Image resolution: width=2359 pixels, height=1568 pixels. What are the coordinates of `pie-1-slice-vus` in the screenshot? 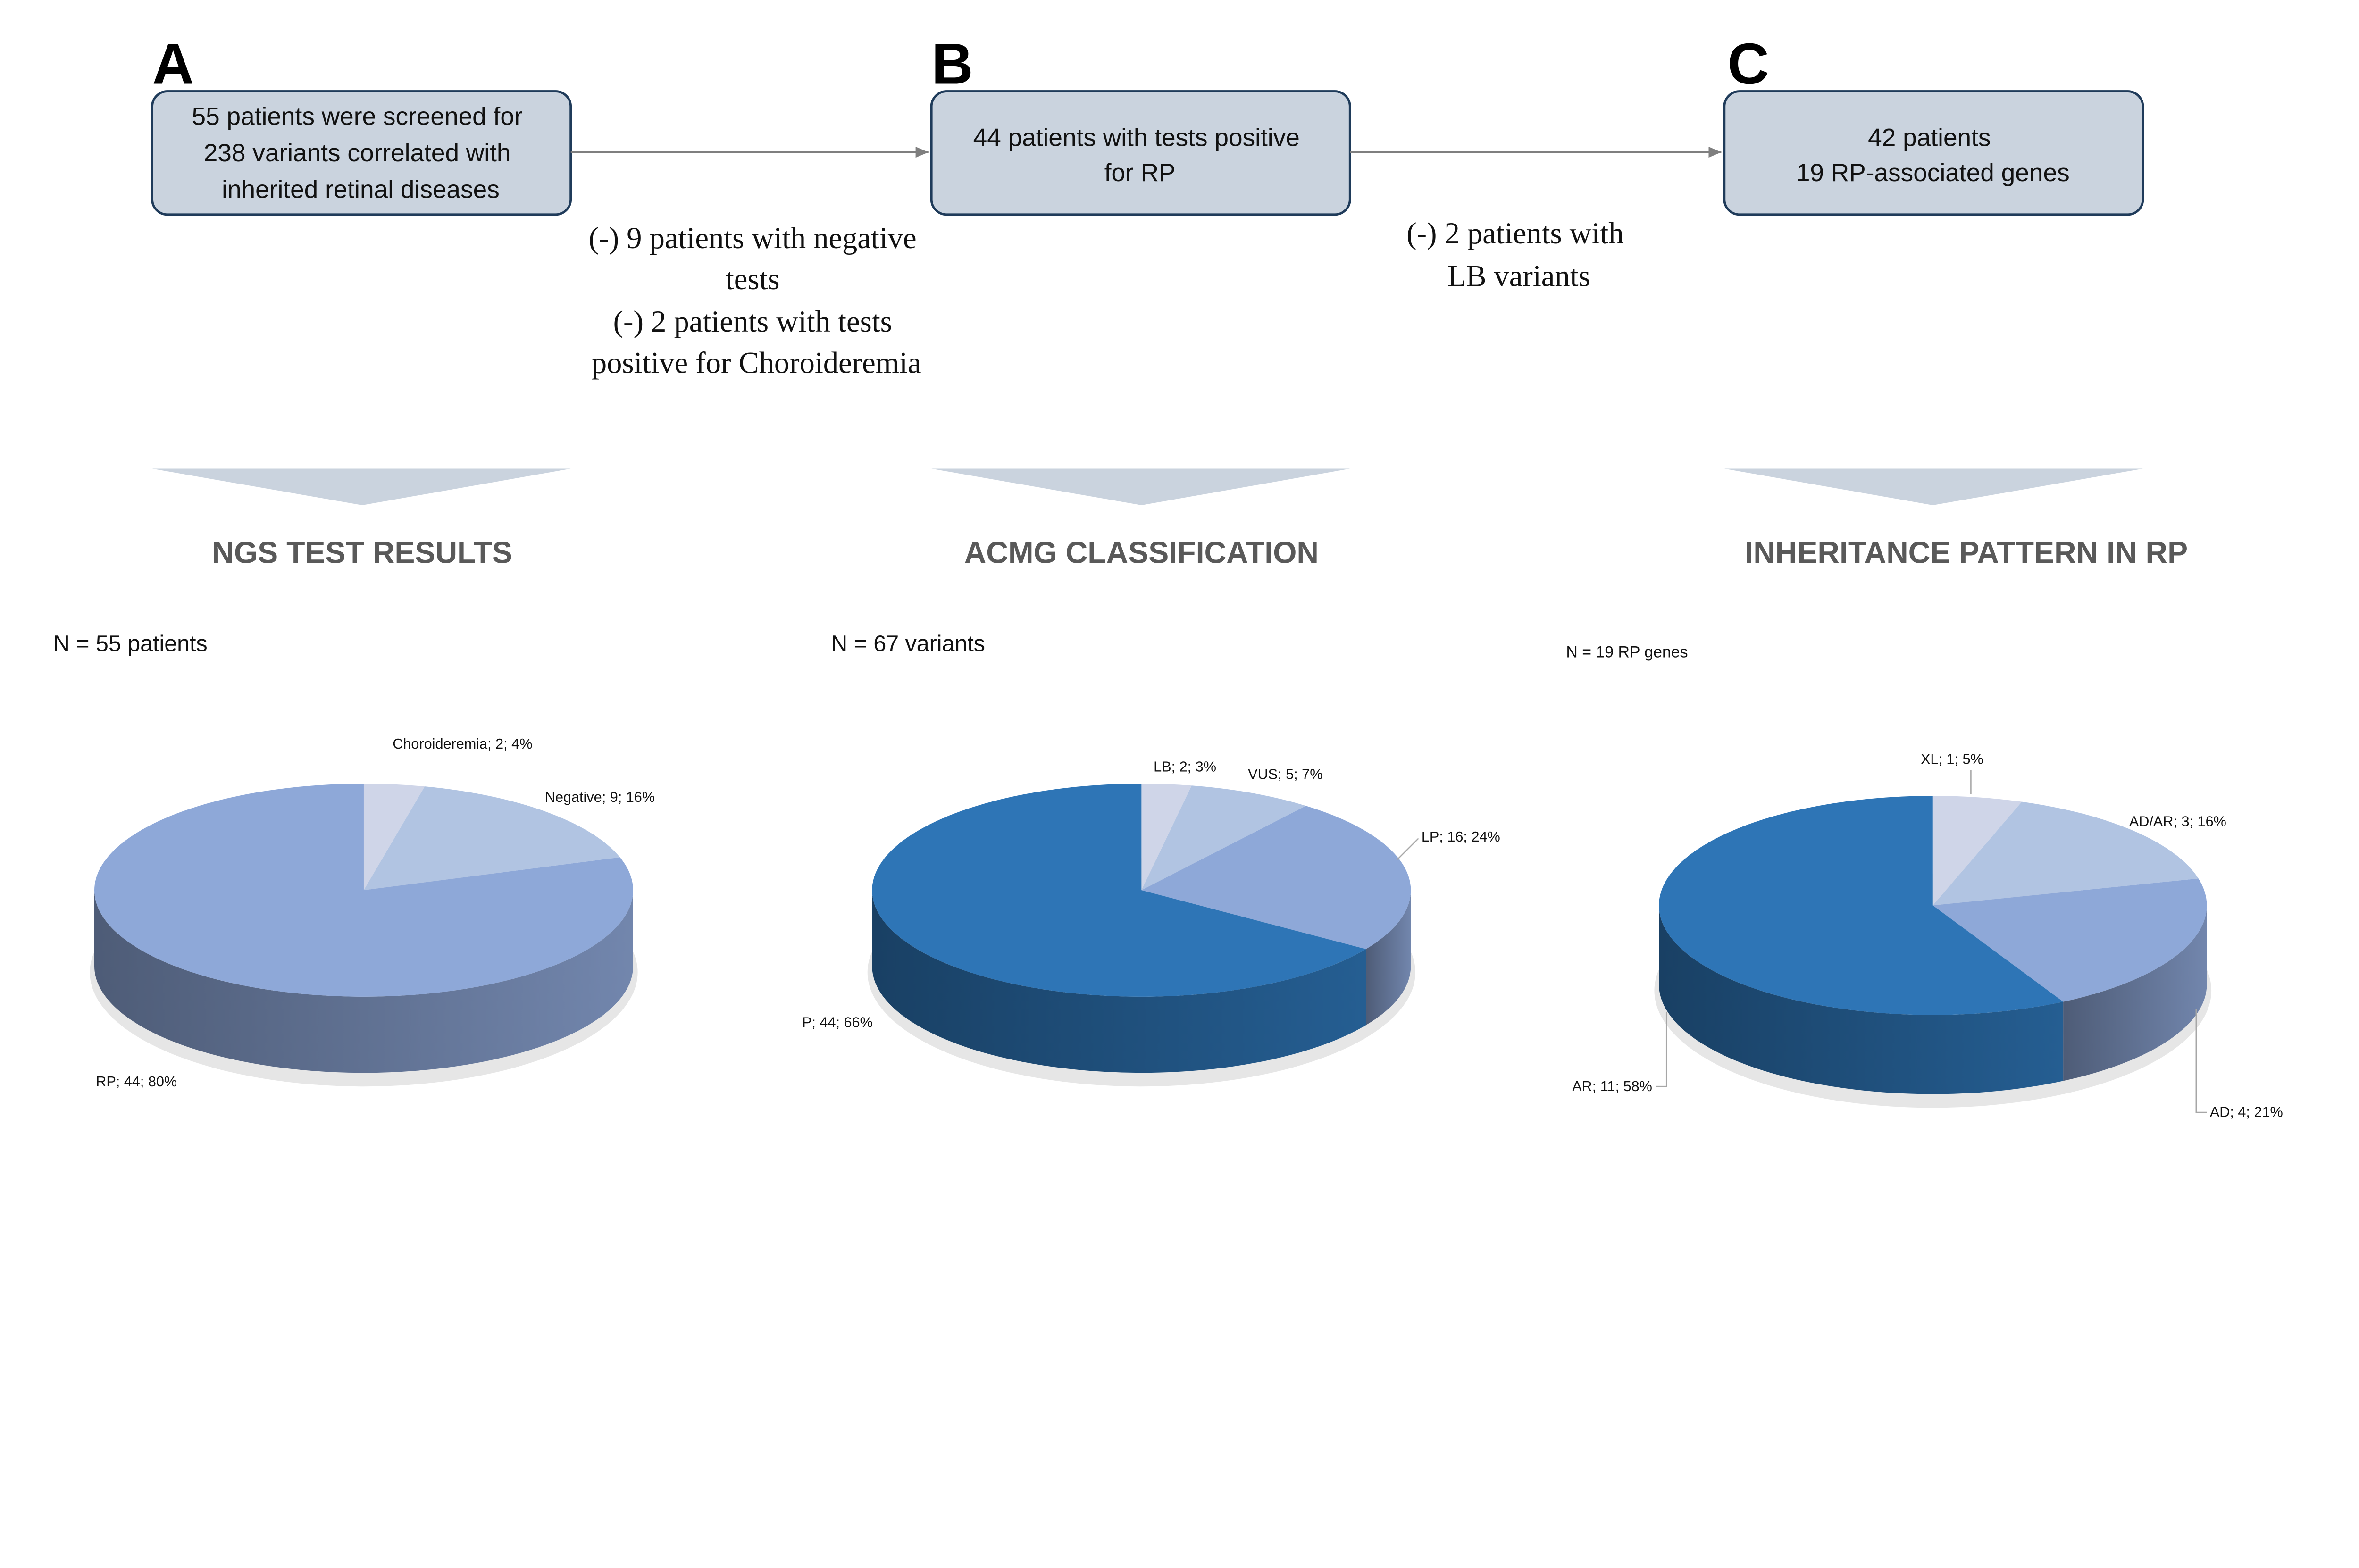 It's located at (1223, 838).